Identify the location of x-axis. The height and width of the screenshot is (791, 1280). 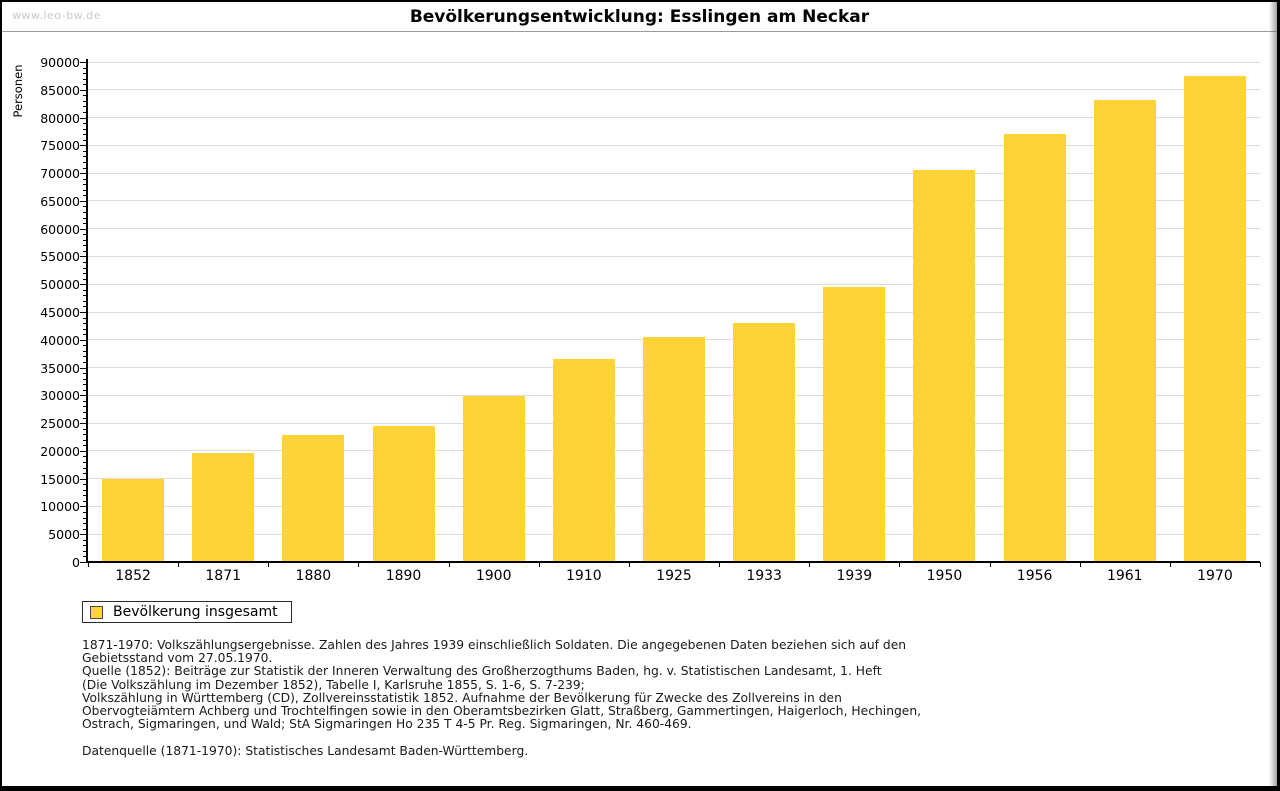
(673, 562).